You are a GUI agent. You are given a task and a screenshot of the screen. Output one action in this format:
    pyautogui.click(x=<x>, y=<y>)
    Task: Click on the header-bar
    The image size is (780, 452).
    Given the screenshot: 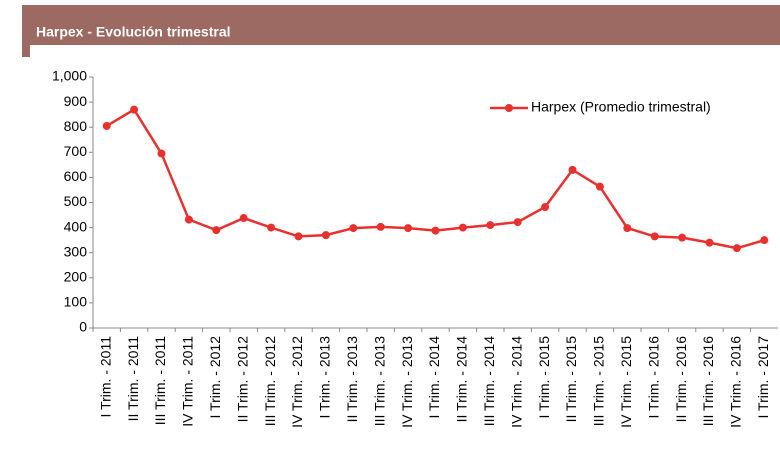 What is the action you would take?
    pyautogui.click(x=401, y=25)
    